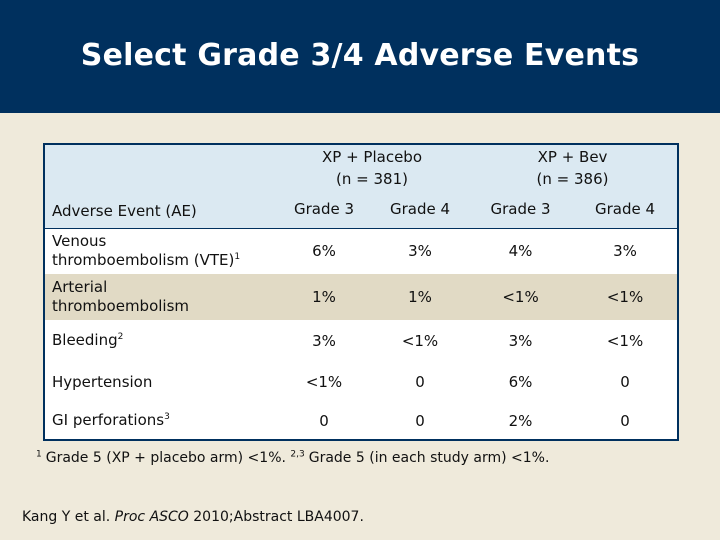 This screenshot has height=540, width=720. I want to click on slide-title: Select Grade 3/4 Adverse Events, so click(360, 55).